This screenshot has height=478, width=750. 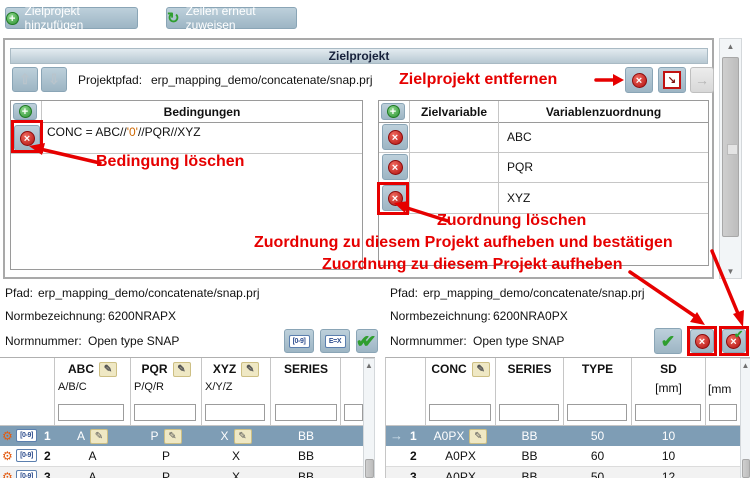 I want to click on add-condition-button: +, so click(x=25, y=111).